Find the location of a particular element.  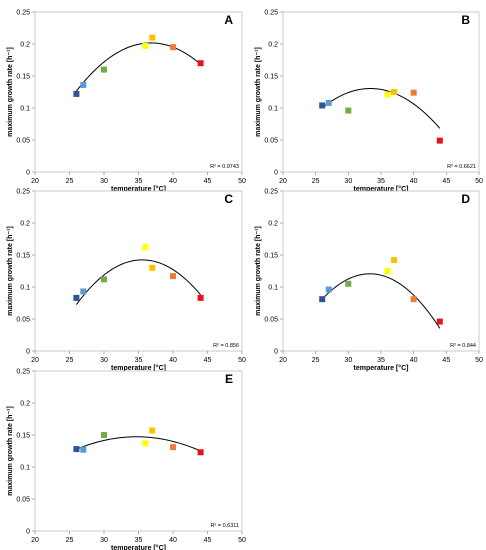

r-squared-label: R² = 0.6621 is located at coordinates (461, 167).